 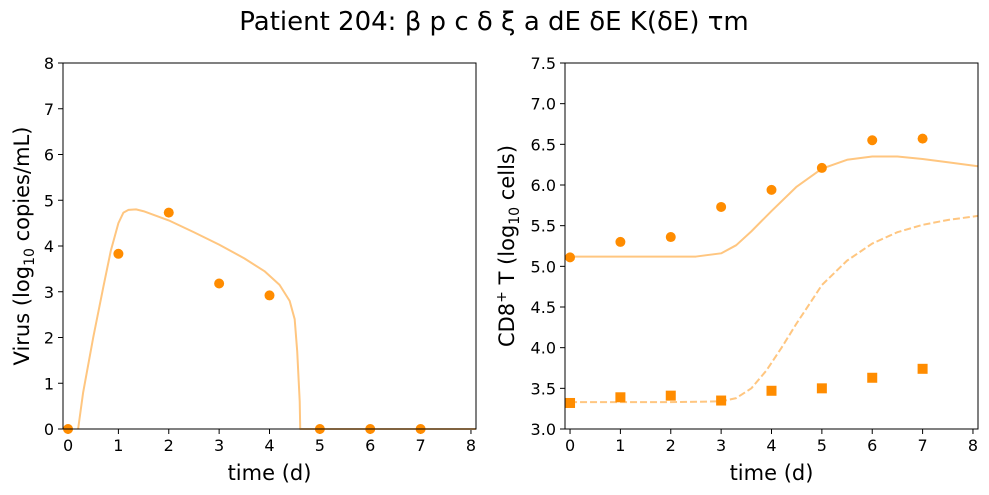 What do you see at coordinates (49, 200) in the screenshot?
I see `y-tick-label: 5` at bounding box center [49, 200].